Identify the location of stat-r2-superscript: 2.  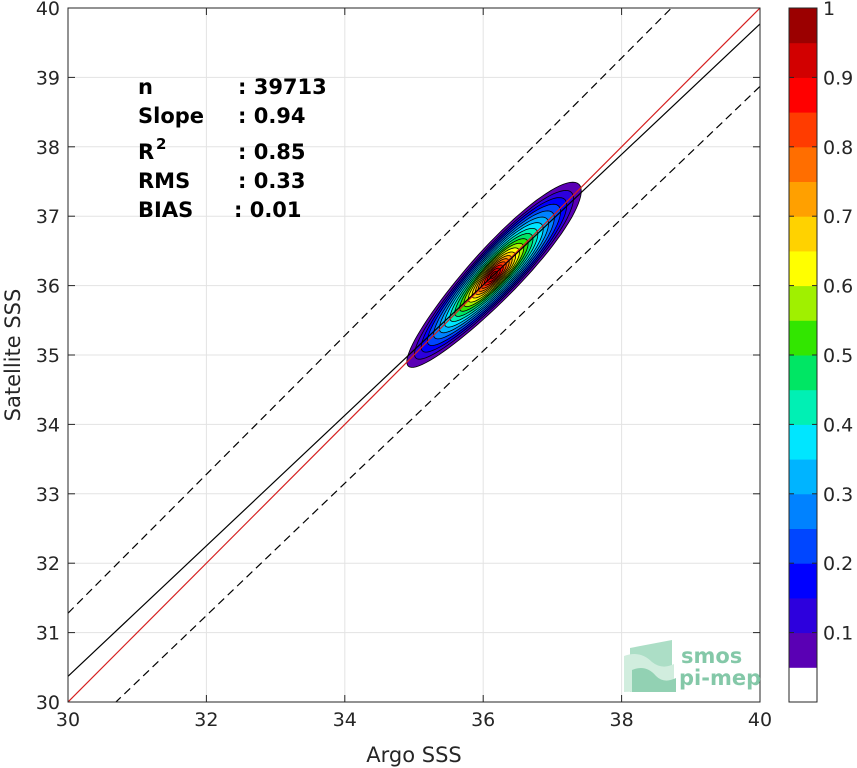
(161, 144).